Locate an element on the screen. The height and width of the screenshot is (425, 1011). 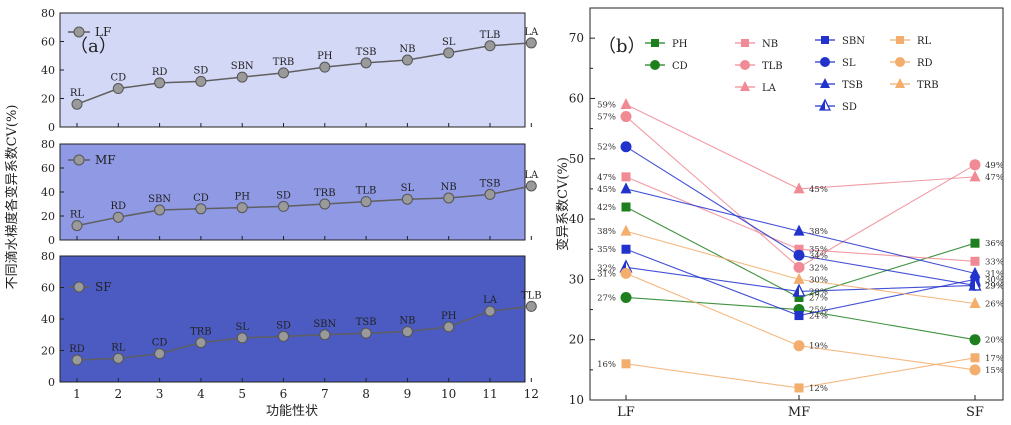
data-label: 16% is located at coordinates (606, 365).